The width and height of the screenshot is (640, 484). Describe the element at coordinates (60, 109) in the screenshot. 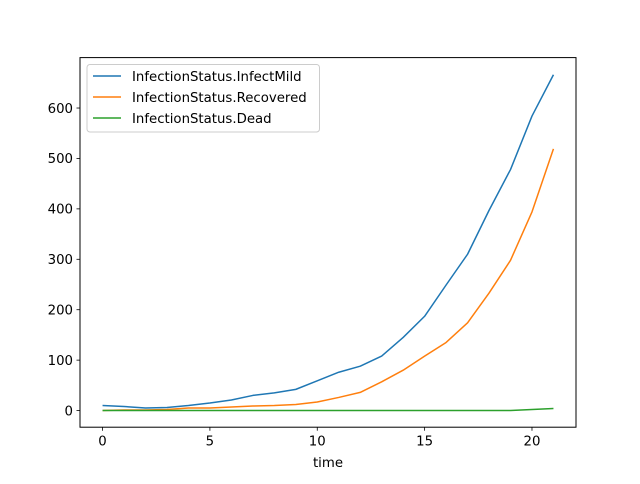

I see `y-tick-label: 600` at that location.